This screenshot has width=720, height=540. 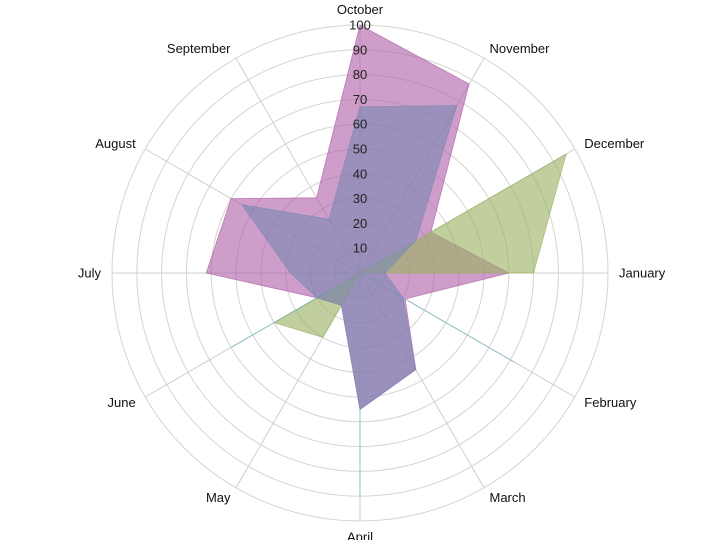 What do you see at coordinates (360, 124) in the screenshot?
I see `r-tick-label: 60` at bounding box center [360, 124].